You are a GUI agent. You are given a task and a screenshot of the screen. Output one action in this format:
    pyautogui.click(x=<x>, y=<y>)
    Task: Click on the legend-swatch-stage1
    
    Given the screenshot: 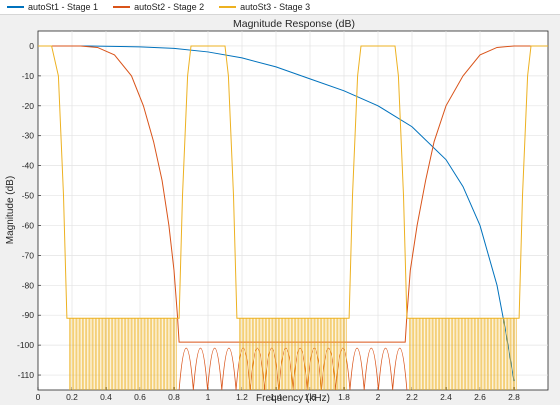 What is the action you would take?
    pyautogui.click(x=15, y=7)
    